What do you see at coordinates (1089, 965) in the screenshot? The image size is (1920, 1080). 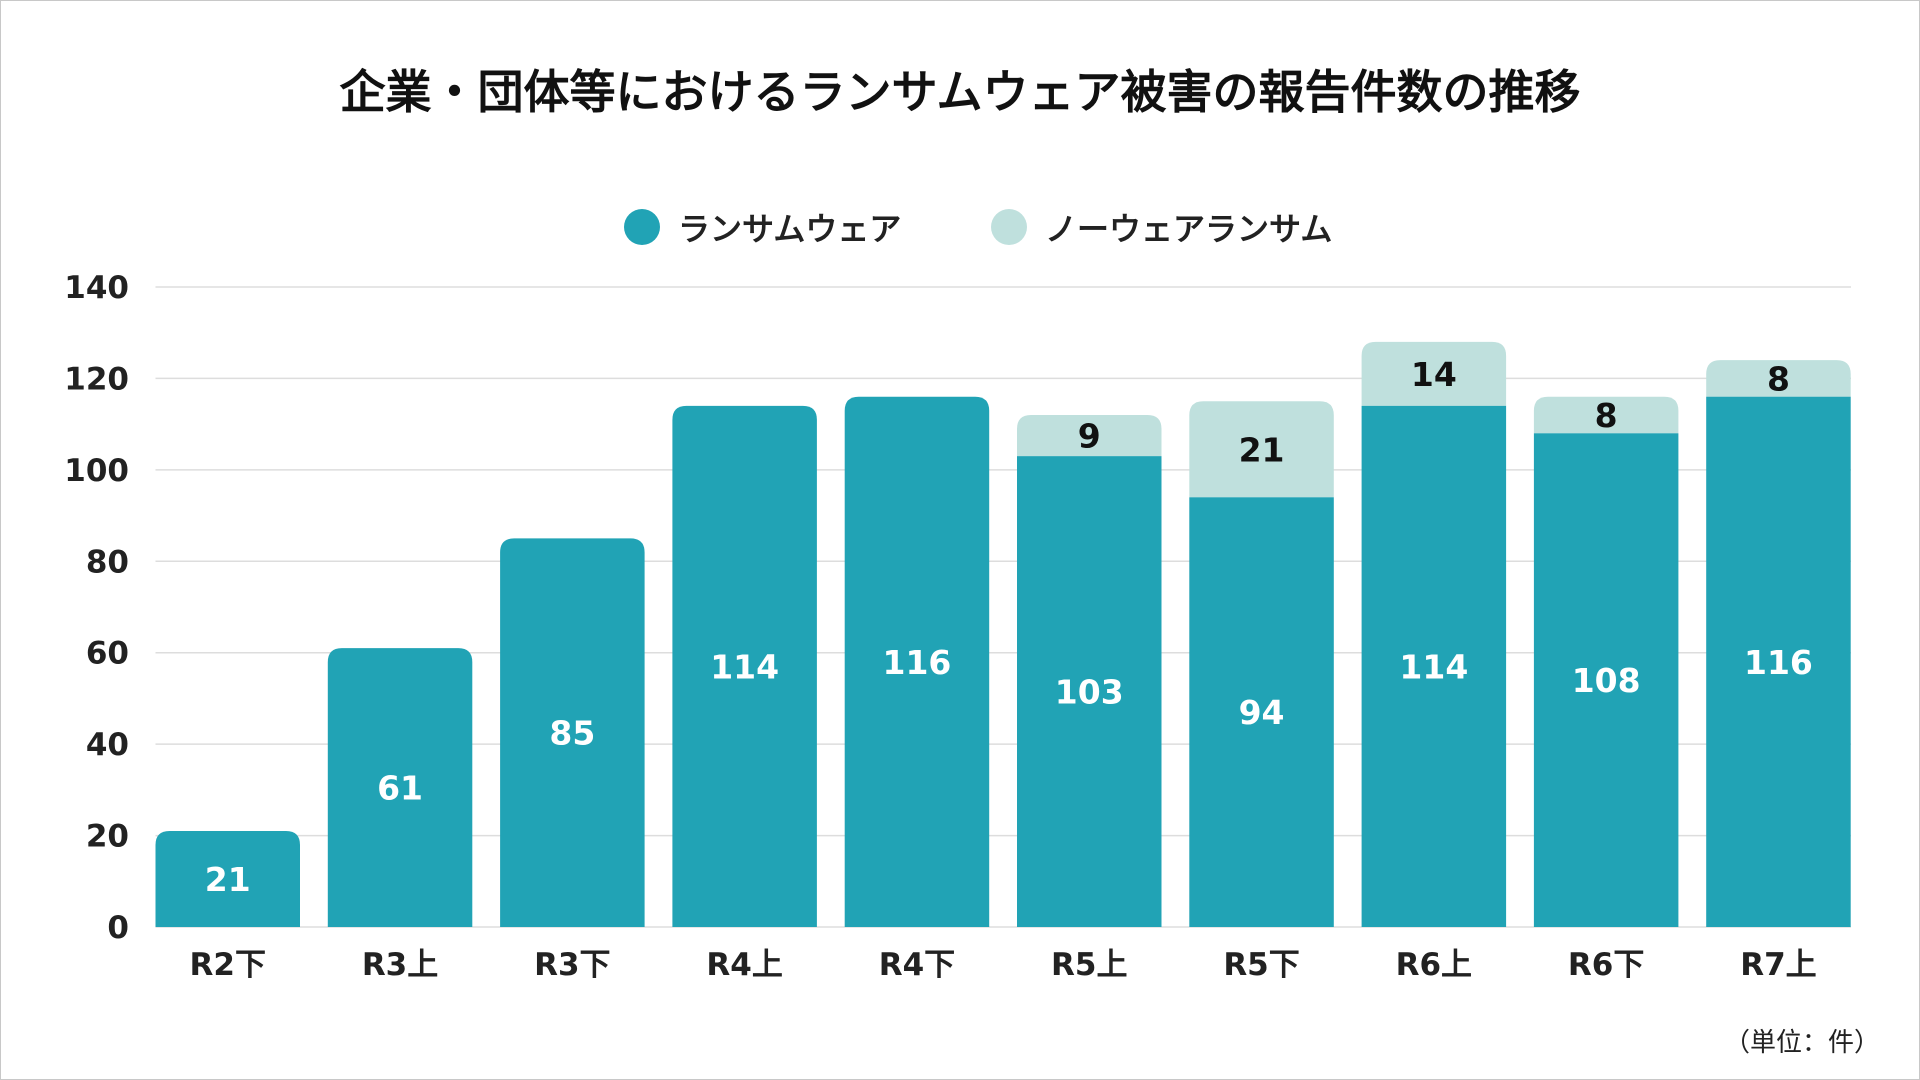 I see `x-tick-label: R5上` at bounding box center [1089, 965].